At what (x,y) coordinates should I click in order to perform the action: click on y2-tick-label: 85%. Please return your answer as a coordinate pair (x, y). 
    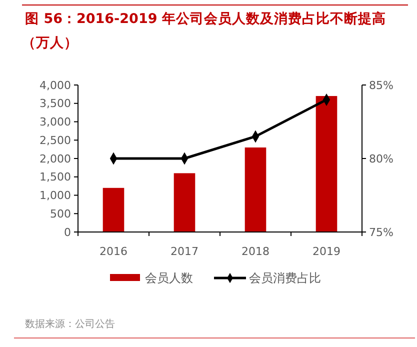
    Looking at the image, I should click on (381, 85).